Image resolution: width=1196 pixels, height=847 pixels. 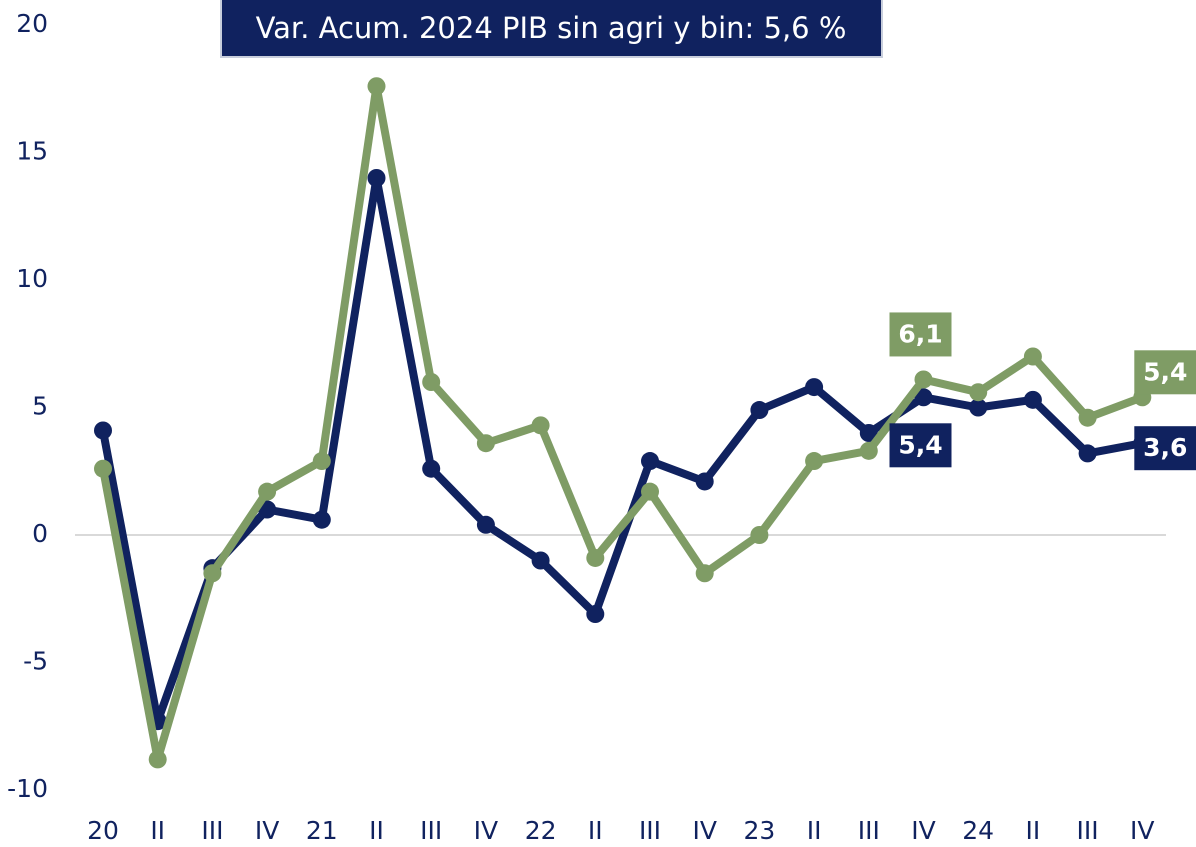 What do you see at coordinates (35, 661) in the screenshot?
I see `y-tick-label: -5` at bounding box center [35, 661].